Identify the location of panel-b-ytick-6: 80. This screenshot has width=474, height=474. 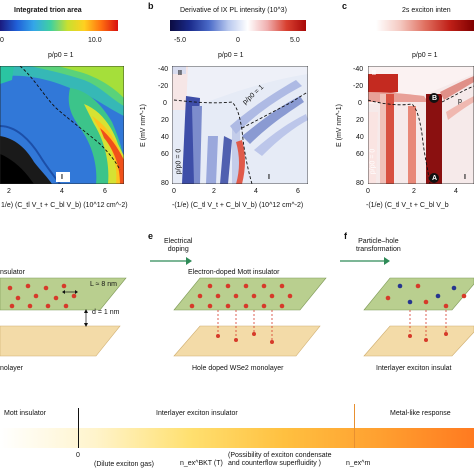
(165, 183).